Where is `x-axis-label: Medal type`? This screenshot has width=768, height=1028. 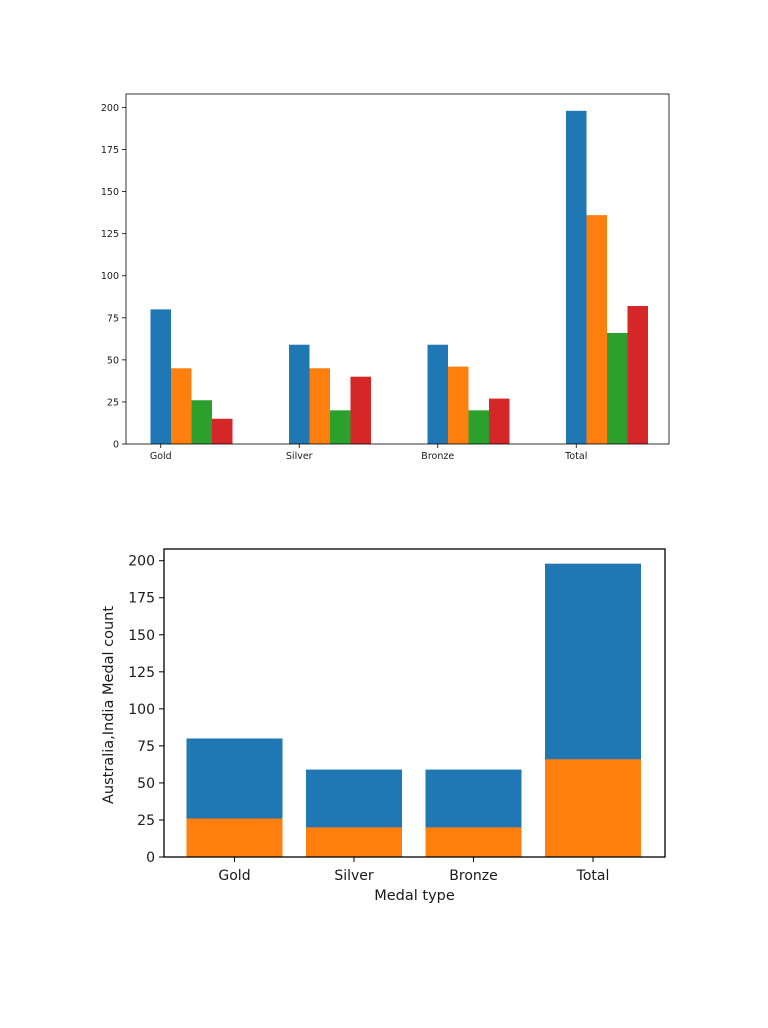 x-axis-label: Medal type is located at coordinates (414, 896).